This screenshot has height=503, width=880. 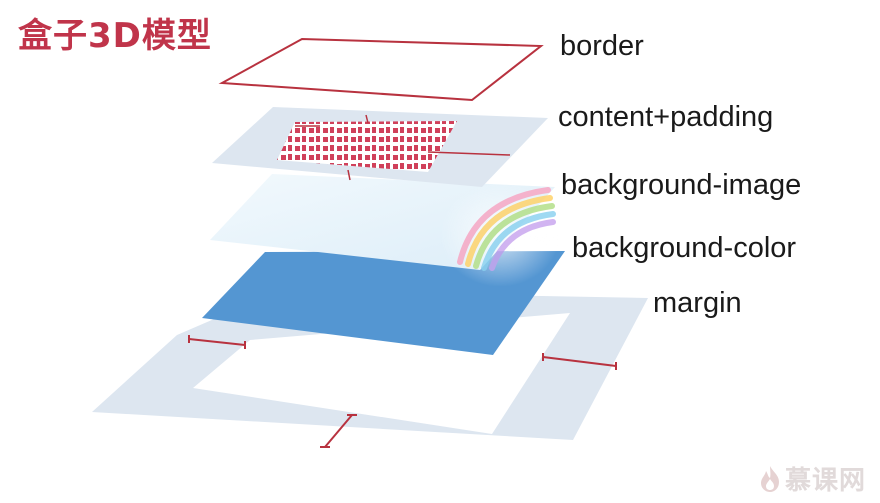 What do you see at coordinates (217, 342) in the screenshot?
I see `margin-indicator-left` at bounding box center [217, 342].